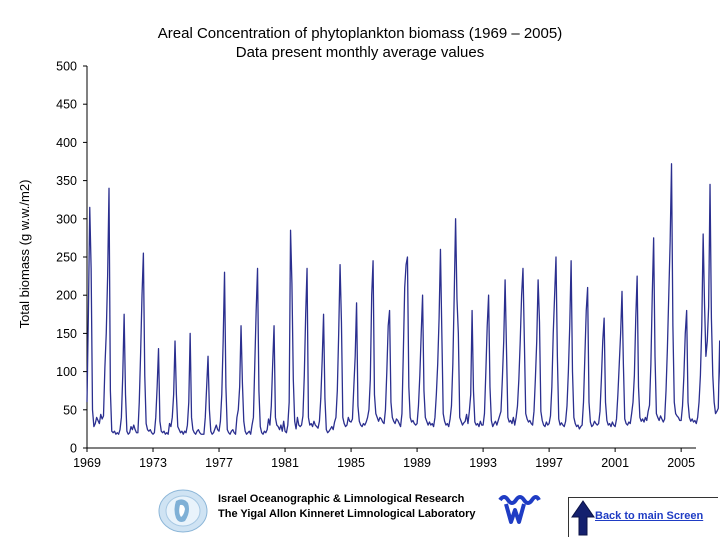 This screenshot has width=720, height=540. What do you see at coordinates (681, 463) in the screenshot?
I see `x-tick-label: 2005` at bounding box center [681, 463].